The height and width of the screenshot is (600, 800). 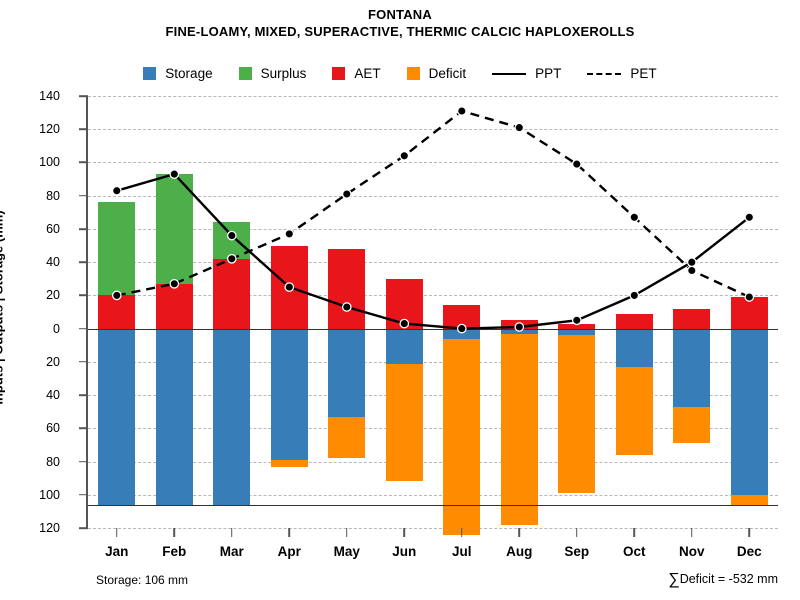 What do you see at coordinates (117, 551) in the screenshot?
I see `x-axis-label-jan: Jan` at bounding box center [117, 551].